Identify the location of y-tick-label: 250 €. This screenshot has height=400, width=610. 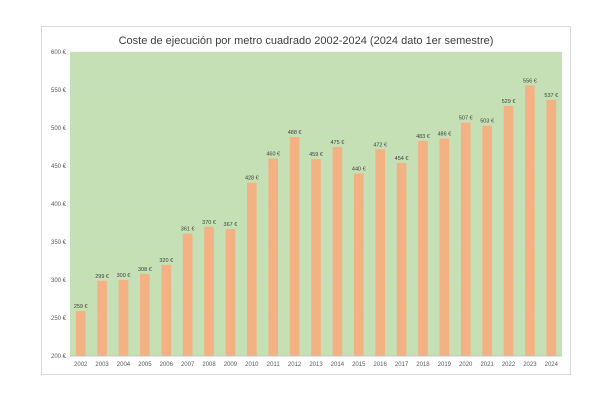
(59, 319).